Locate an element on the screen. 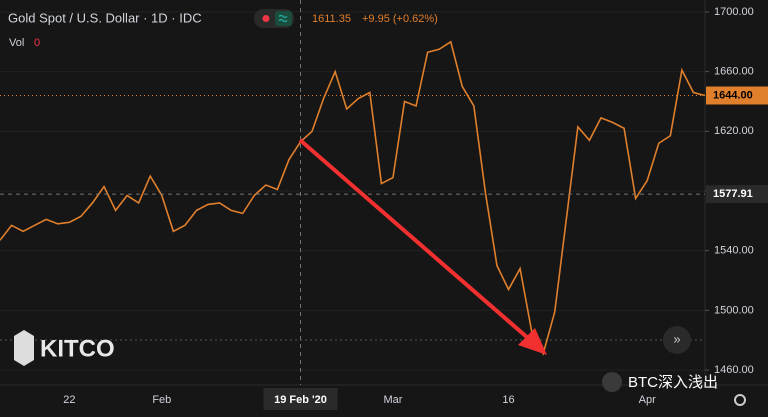  x-tick-label: Apr is located at coordinates (647, 400).